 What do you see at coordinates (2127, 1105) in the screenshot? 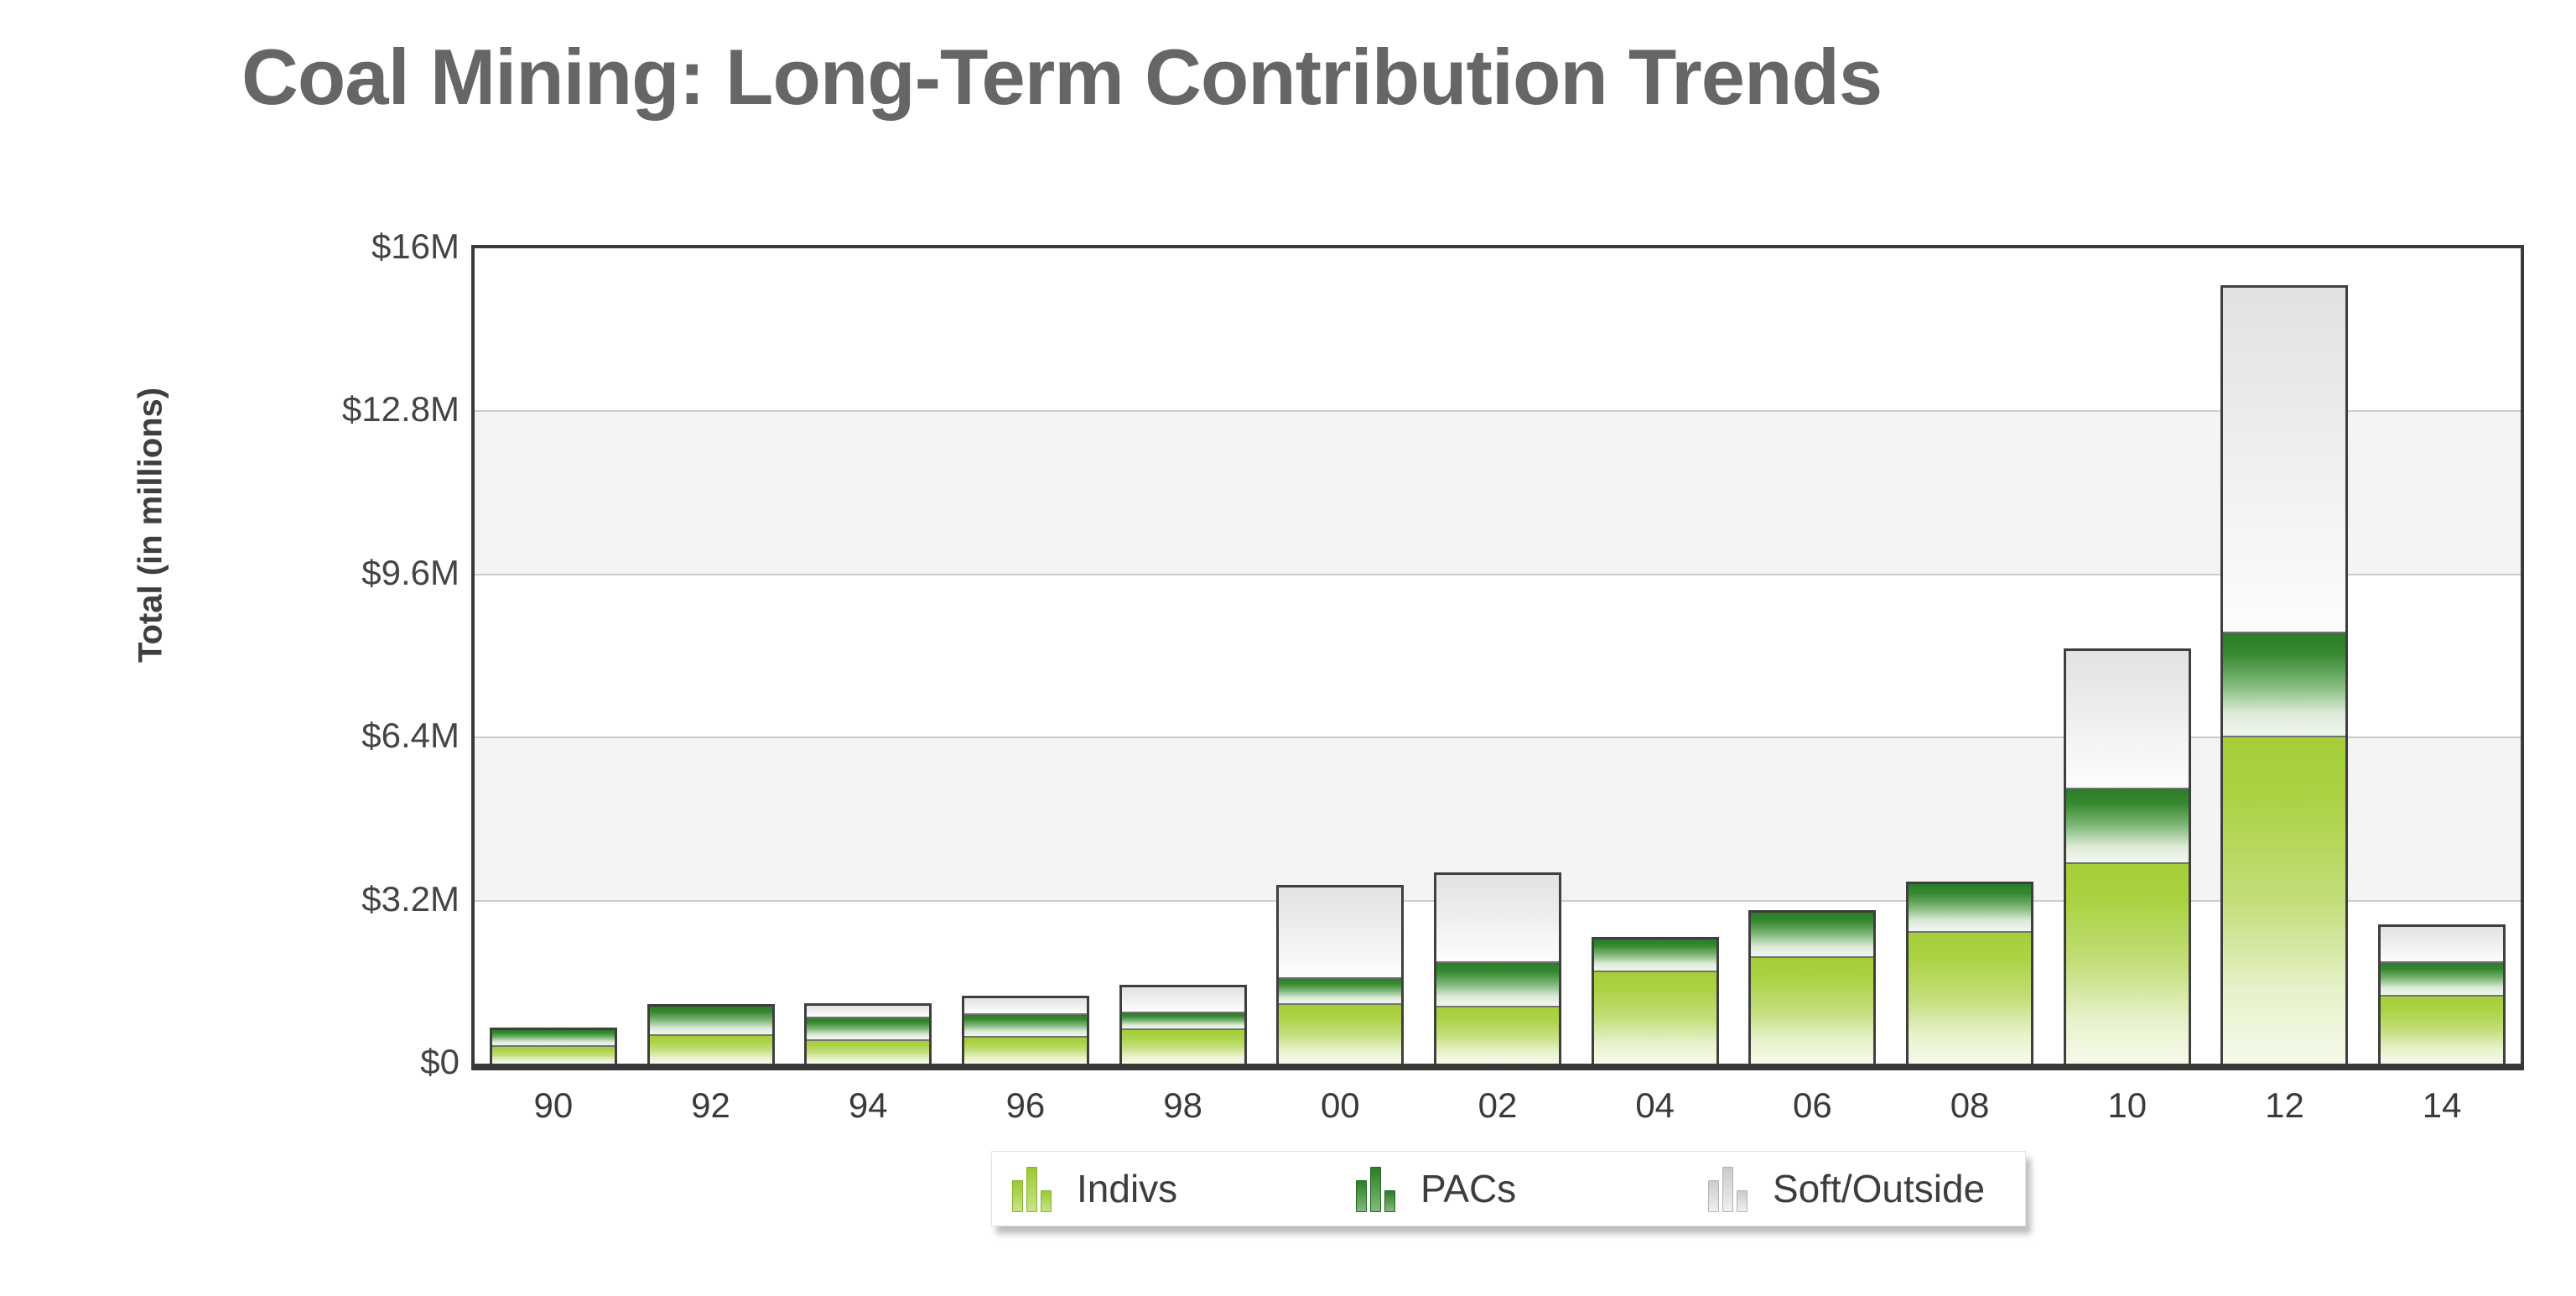
I see `x-tick-label: 10` at bounding box center [2127, 1105].